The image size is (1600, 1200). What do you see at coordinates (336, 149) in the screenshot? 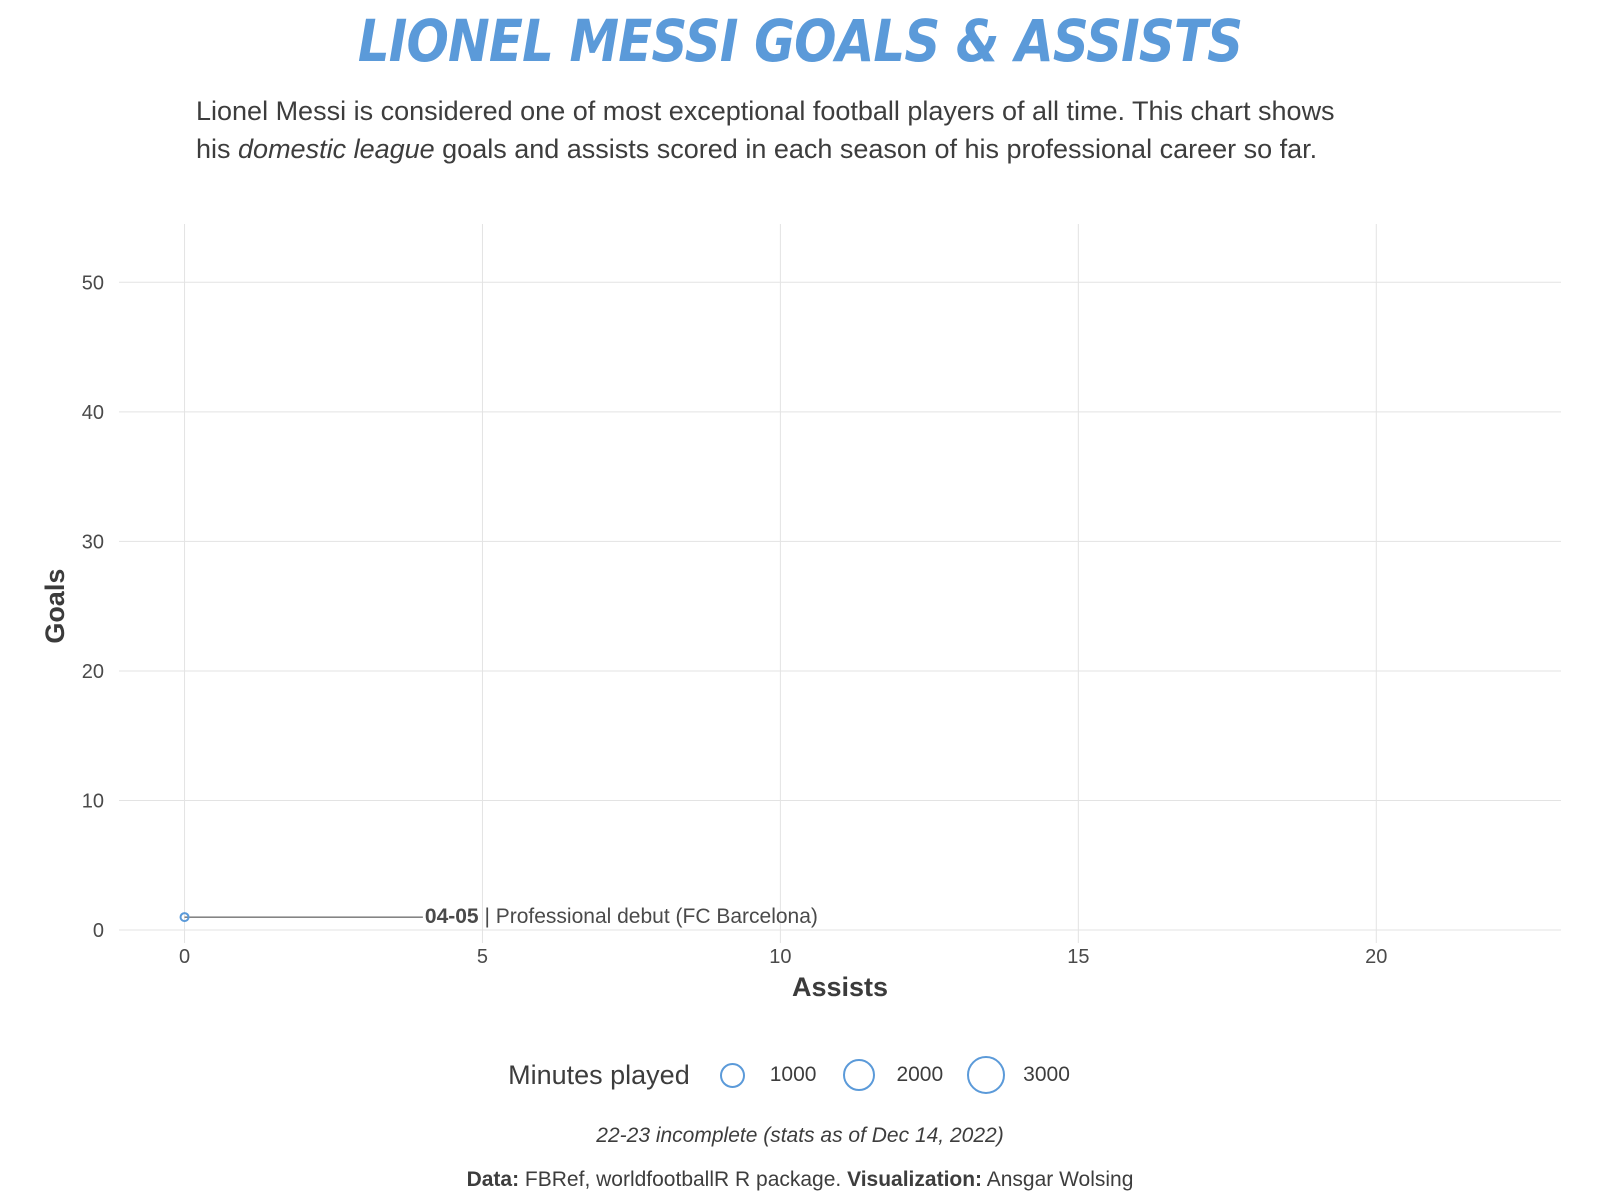
I see `subtitle-line2-emphasis: domestic league` at bounding box center [336, 149].